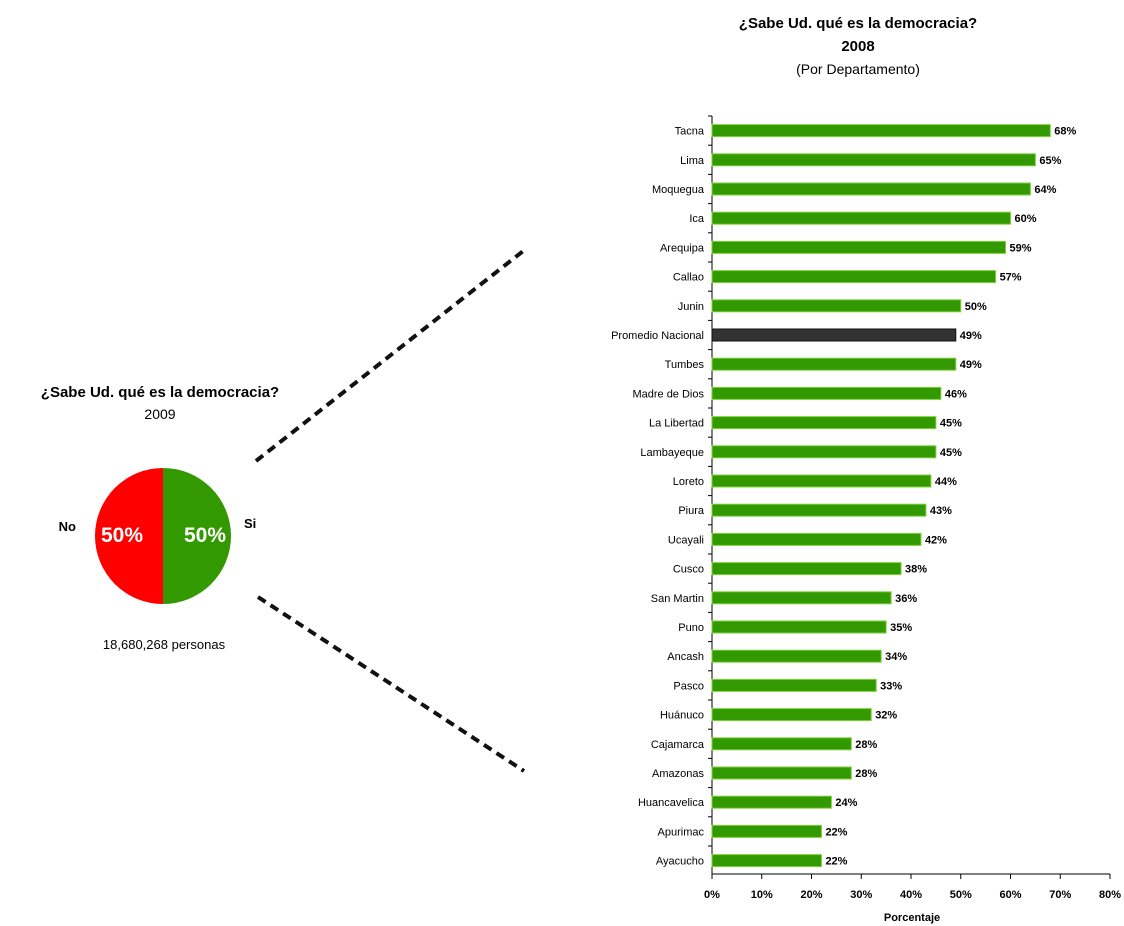  Describe the element at coordinates (1010, 895) in the screenshot. I see `x-tick-label: 60%` at that location.